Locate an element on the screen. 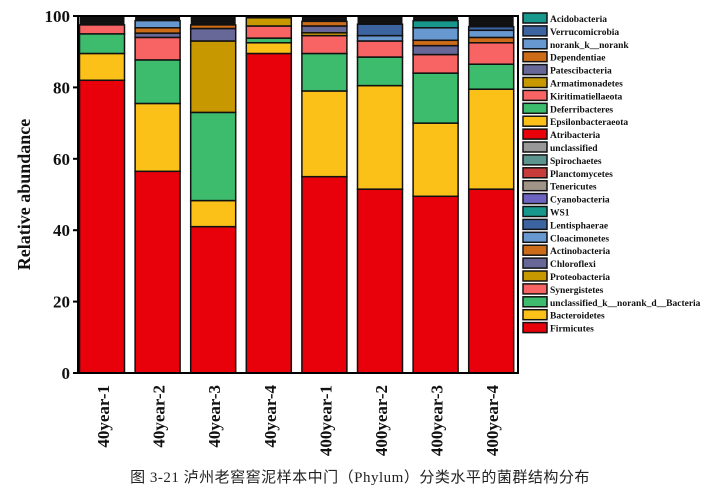 Image resolution: width=720 pixels, height=492 pixels. y-tick-label: 20 is located at coordinates (61, 302).